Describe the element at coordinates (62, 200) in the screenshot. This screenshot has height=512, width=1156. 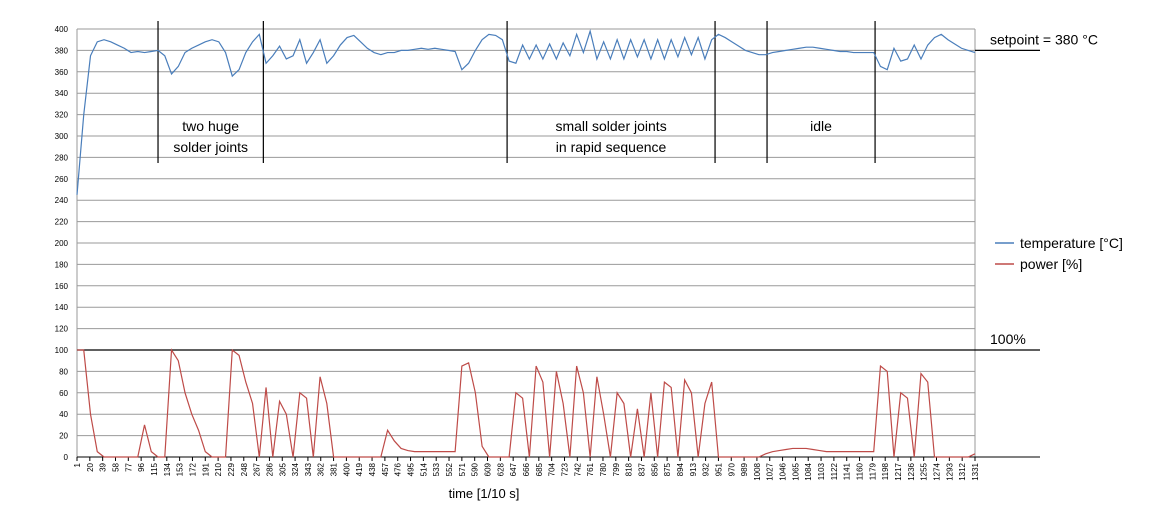
I see `y-tick-label: 240` at that location.